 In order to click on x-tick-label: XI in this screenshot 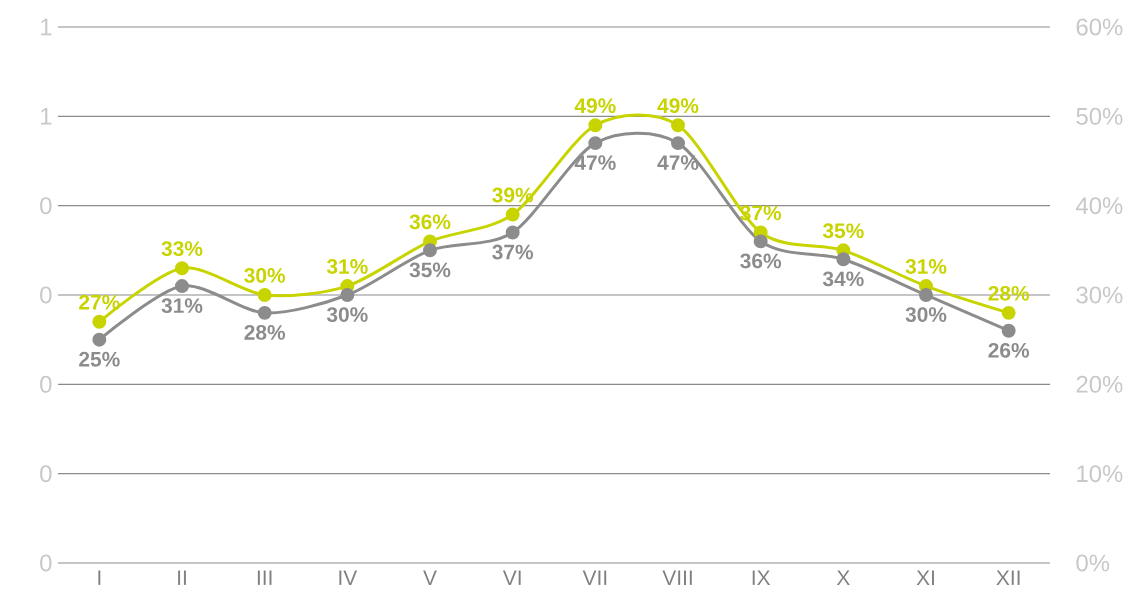, I will do `click(925, 577)`.